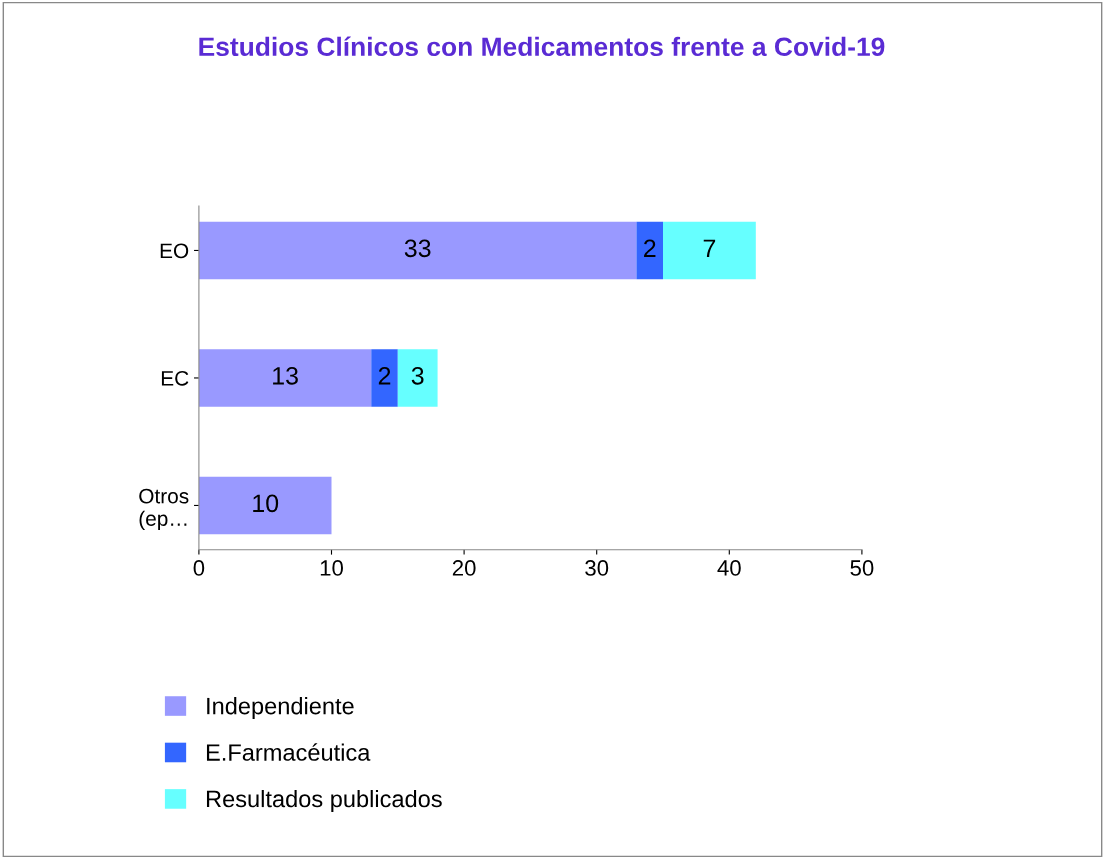 The image size is (1105, 859). What do you see at coordinates (324, 800) in the screenshot?
I see `legend-label: Resultados publicados` at bounding box center [324, 800].